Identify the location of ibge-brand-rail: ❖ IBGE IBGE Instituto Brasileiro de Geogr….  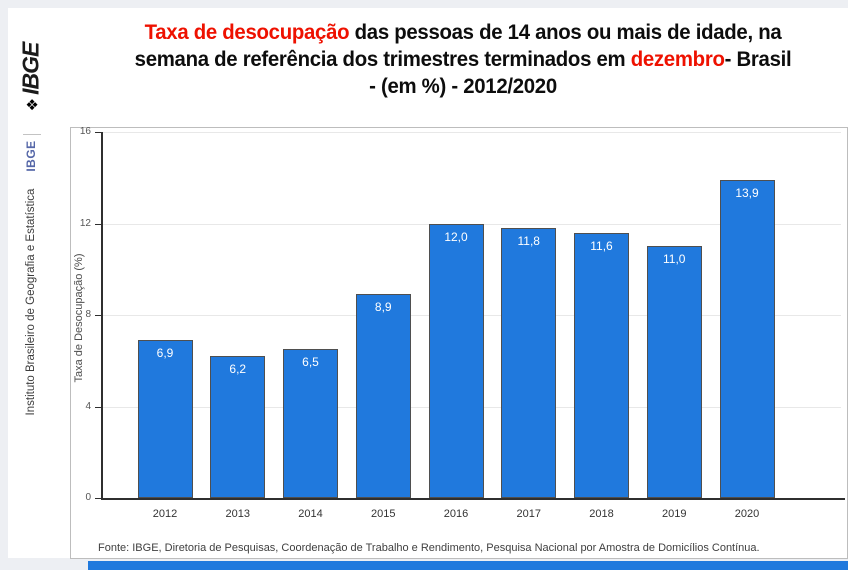
(39, 283).